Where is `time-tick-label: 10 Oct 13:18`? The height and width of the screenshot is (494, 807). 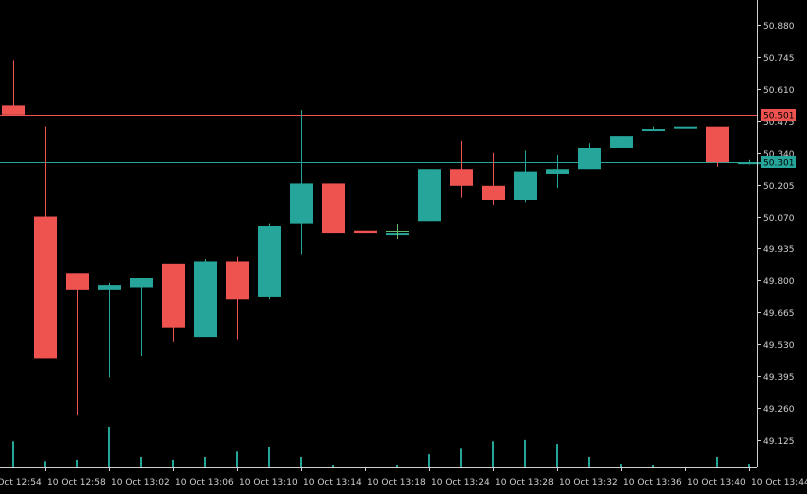 time-tick-label: 10 Oct 13:18 is located at coordinates (396, 483).